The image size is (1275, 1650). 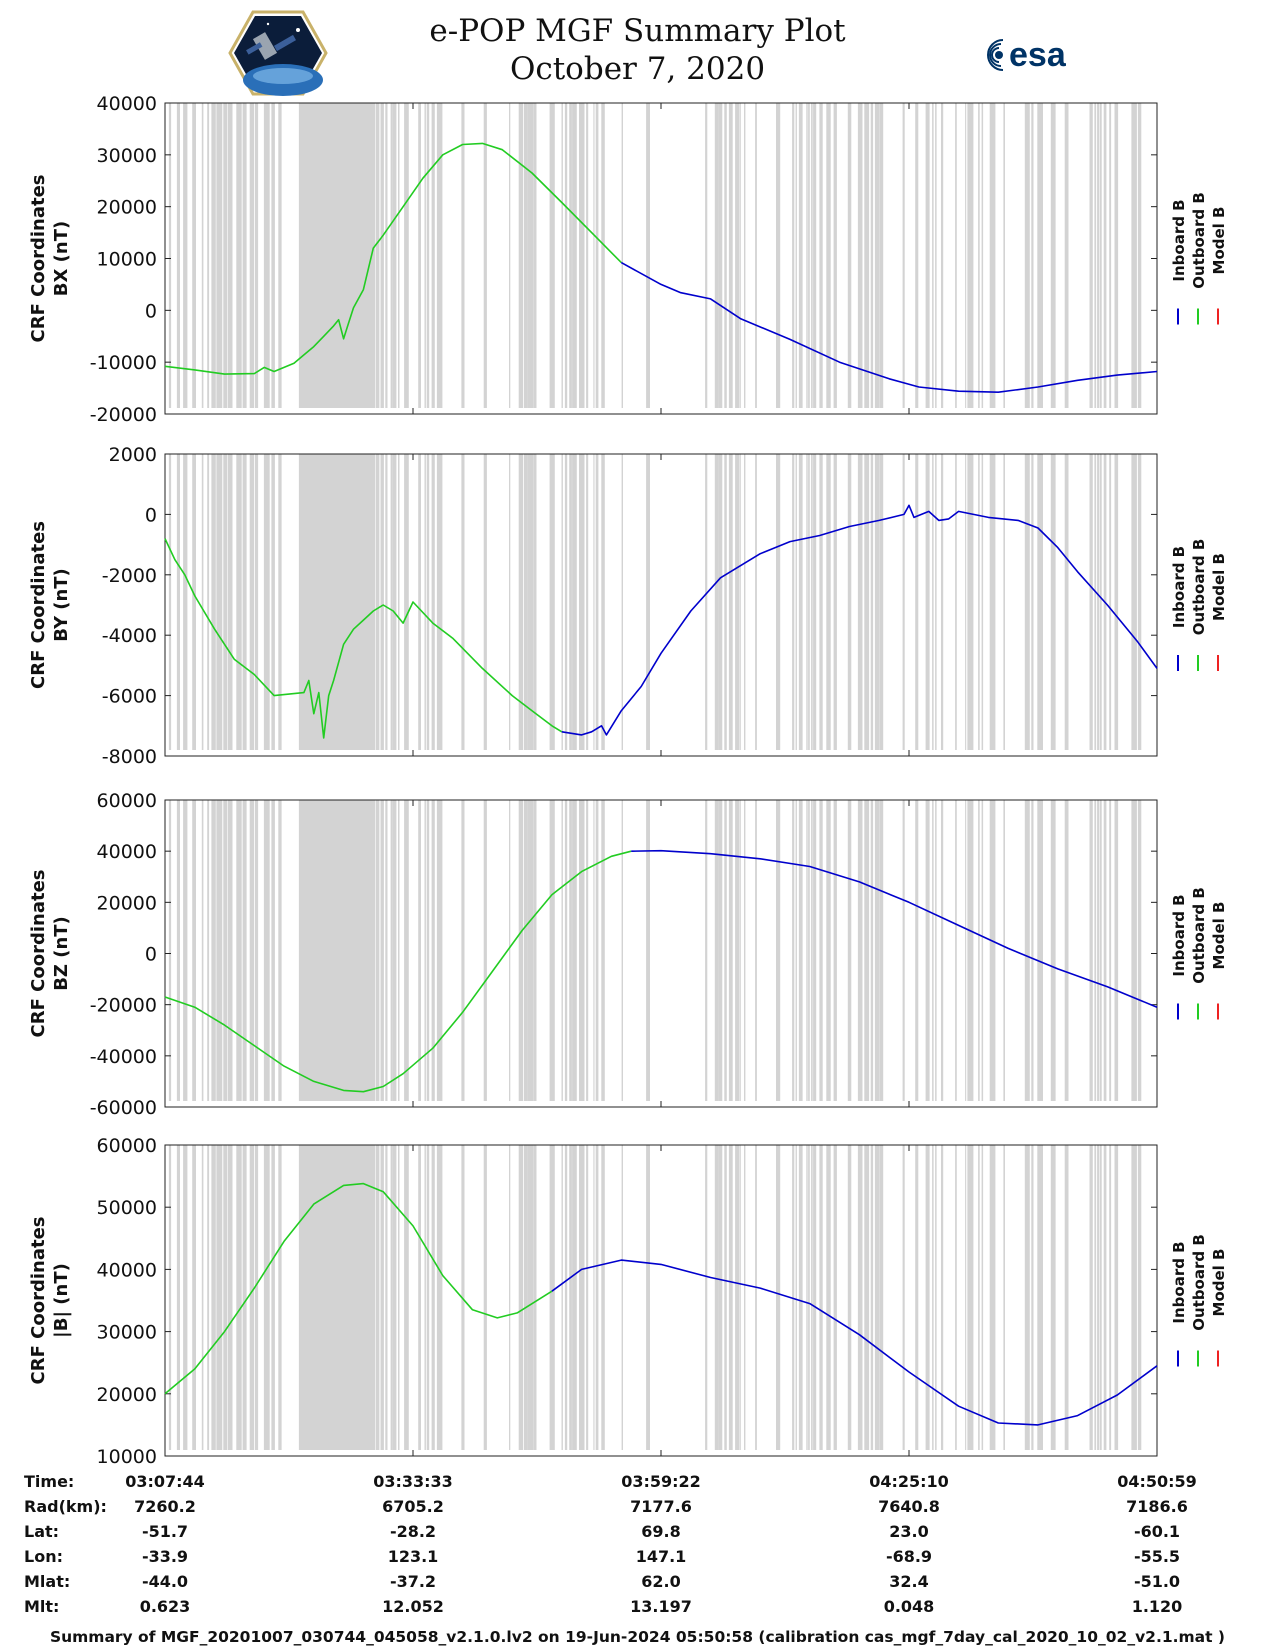 What do you see at coordinates (278, 53) in the screenshot?
I see `cassiope-logo-icon` at bounding box center [278, 53].